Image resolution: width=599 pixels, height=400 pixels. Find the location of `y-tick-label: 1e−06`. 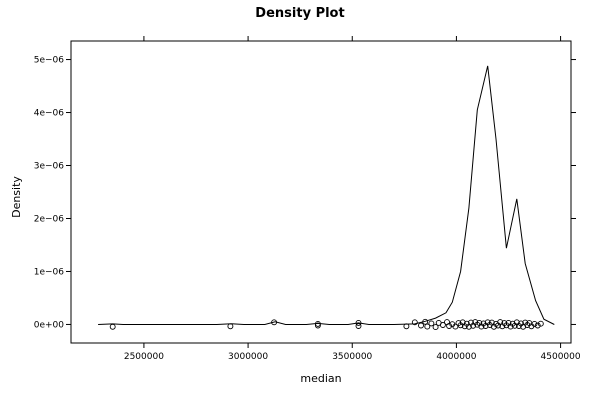

y-tick-label: 1e−06 is located at coordinates (49, 272).